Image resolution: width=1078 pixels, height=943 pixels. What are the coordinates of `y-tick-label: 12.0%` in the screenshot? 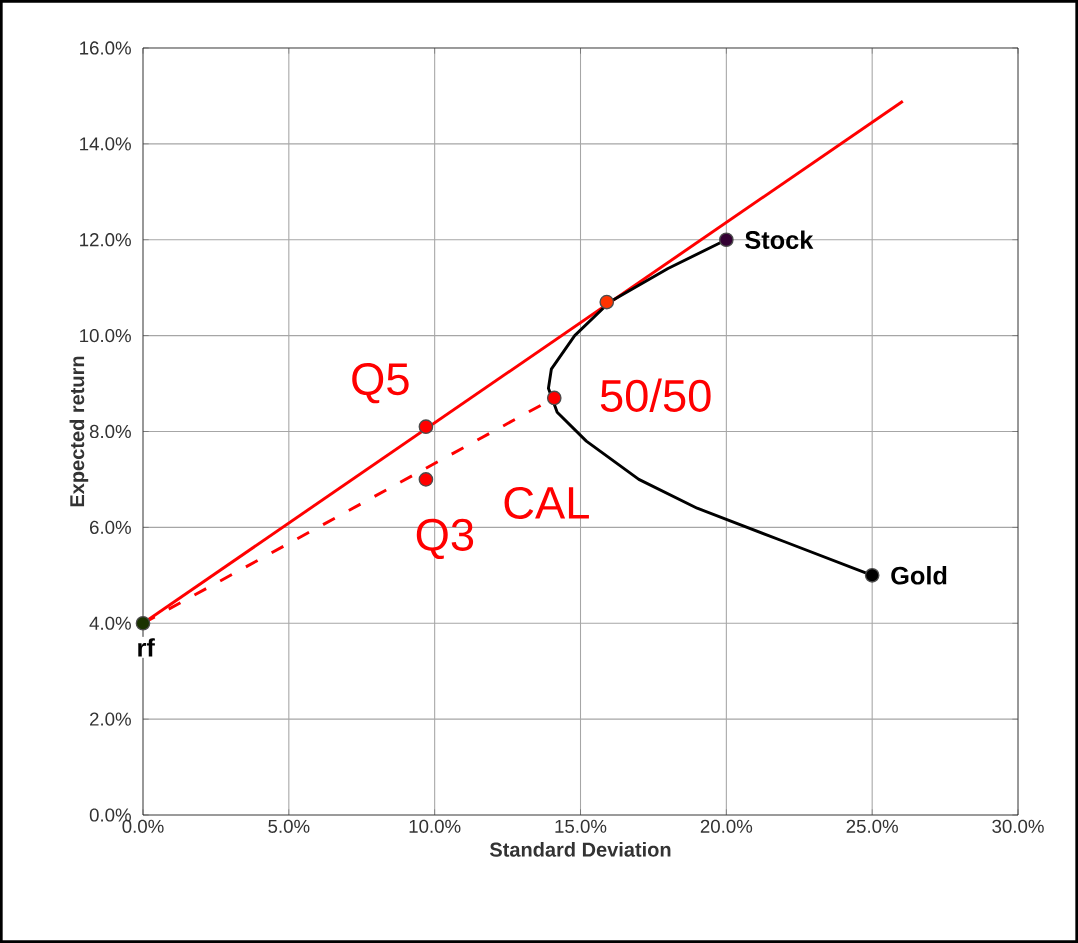 It's located at (105, 240).